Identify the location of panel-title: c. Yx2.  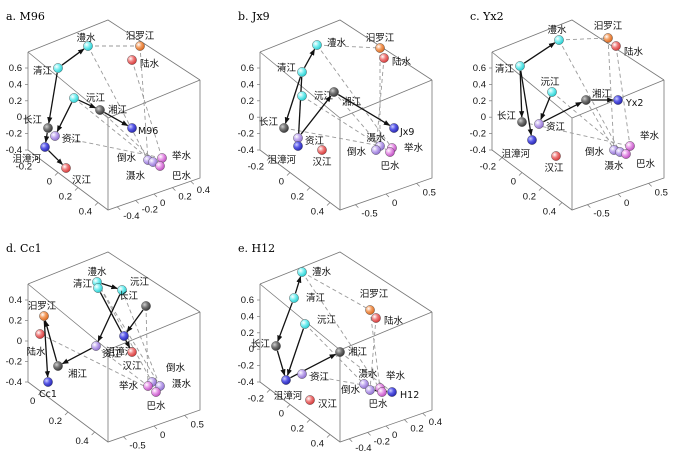
(487, 16).